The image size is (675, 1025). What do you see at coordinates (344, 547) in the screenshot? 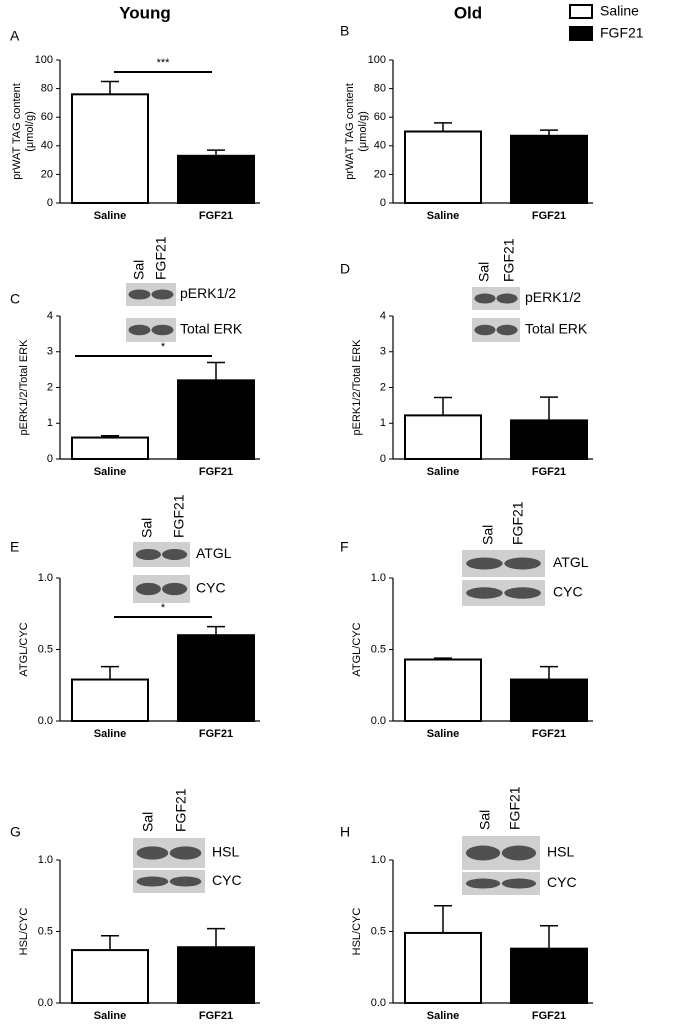
I see `panel-letter: F` at bounding box center [344, 547].